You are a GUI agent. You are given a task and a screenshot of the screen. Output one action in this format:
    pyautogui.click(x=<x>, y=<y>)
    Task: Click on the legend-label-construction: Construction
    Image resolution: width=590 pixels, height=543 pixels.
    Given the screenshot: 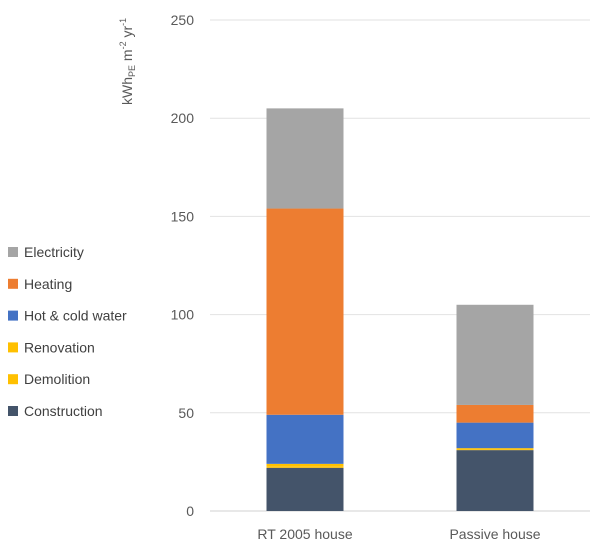 What is the action you would take?
    pyautogui.click(x=63, y=411)
    